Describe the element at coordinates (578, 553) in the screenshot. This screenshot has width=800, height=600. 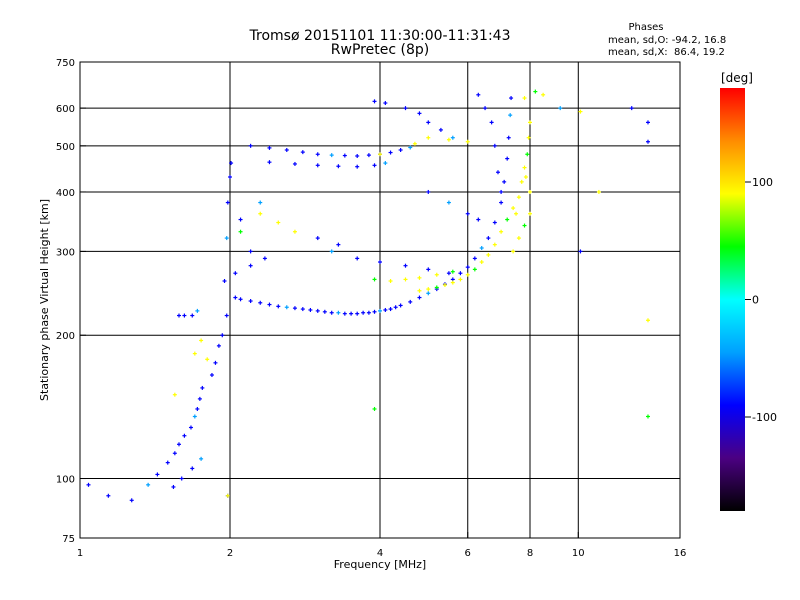
I see `x-tick-label: 10` at that location.